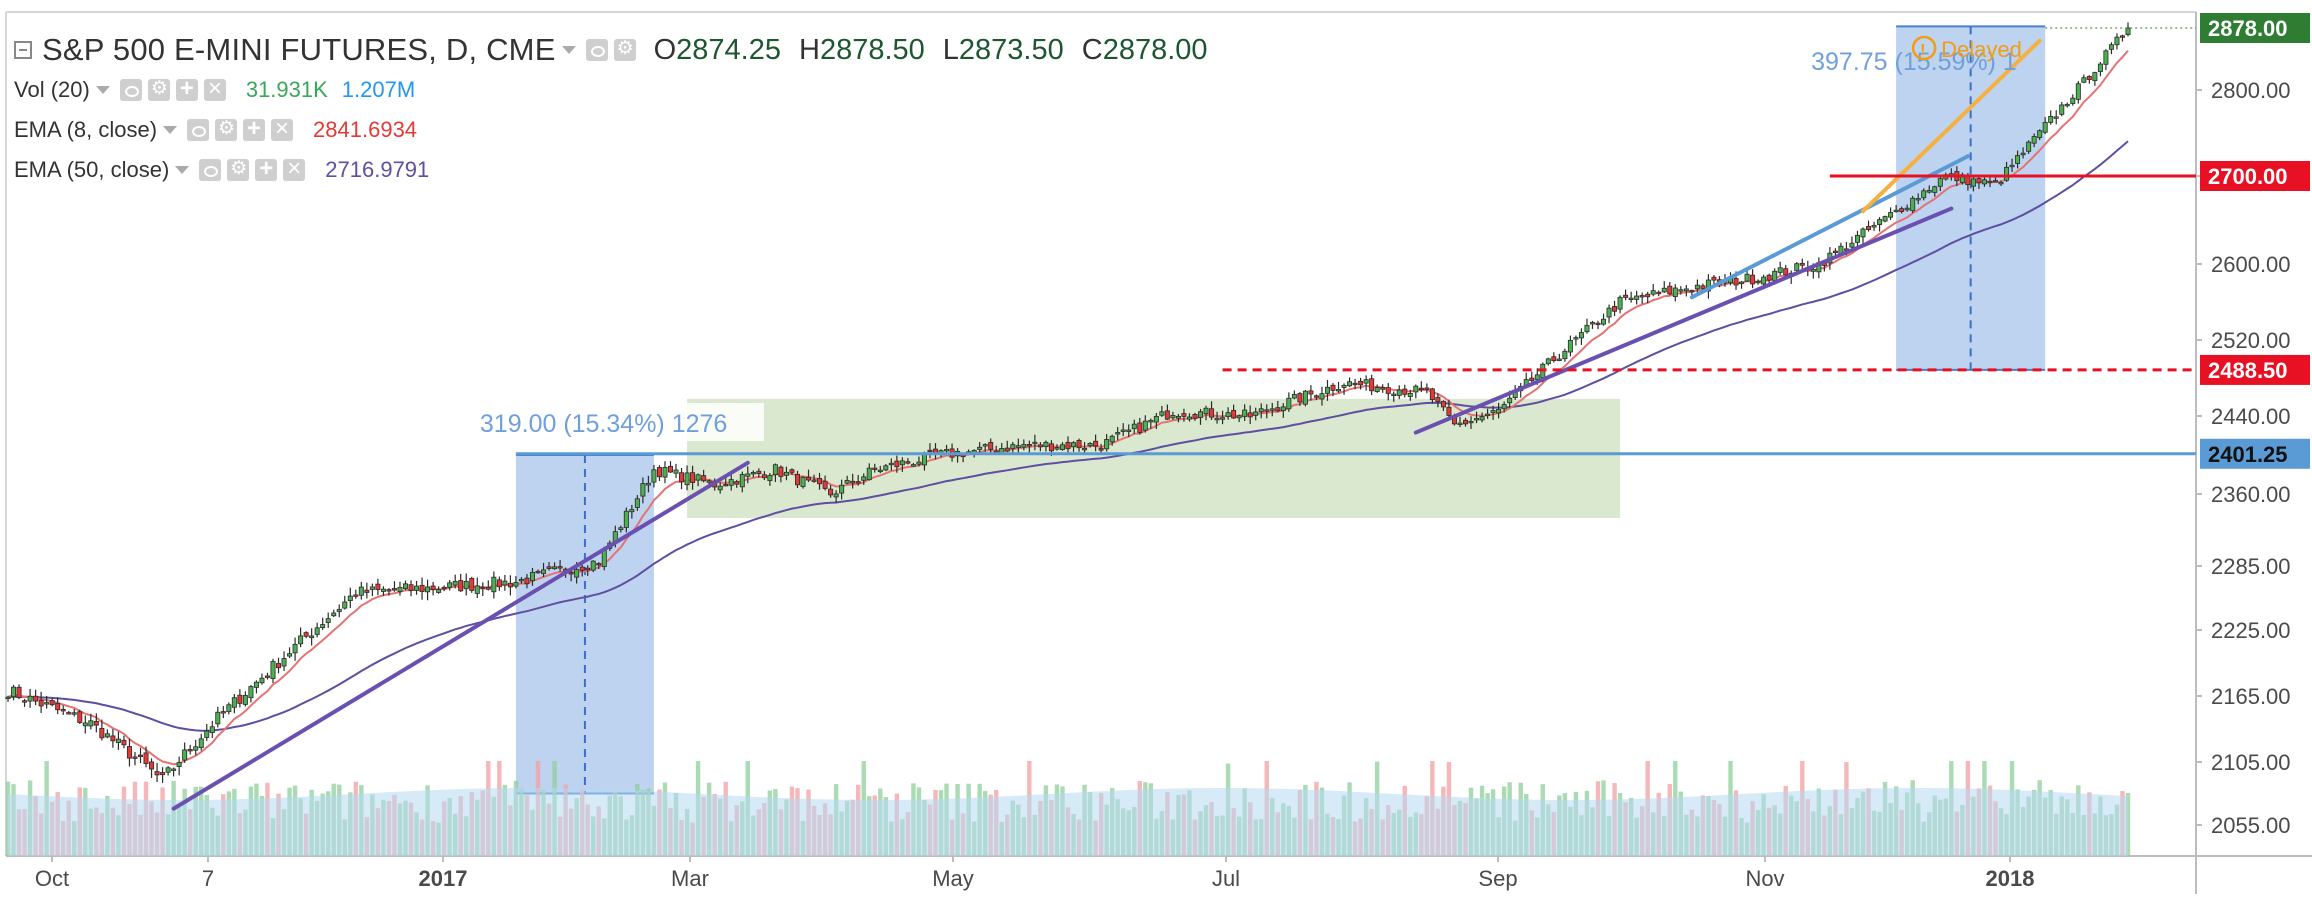 This screenshot has width=2312, height=899. Describe the element at coordinates (614, 90) in the screenshot. I see `legend-vol-row: Vol (20) 31.931K 1.207M` at that location.